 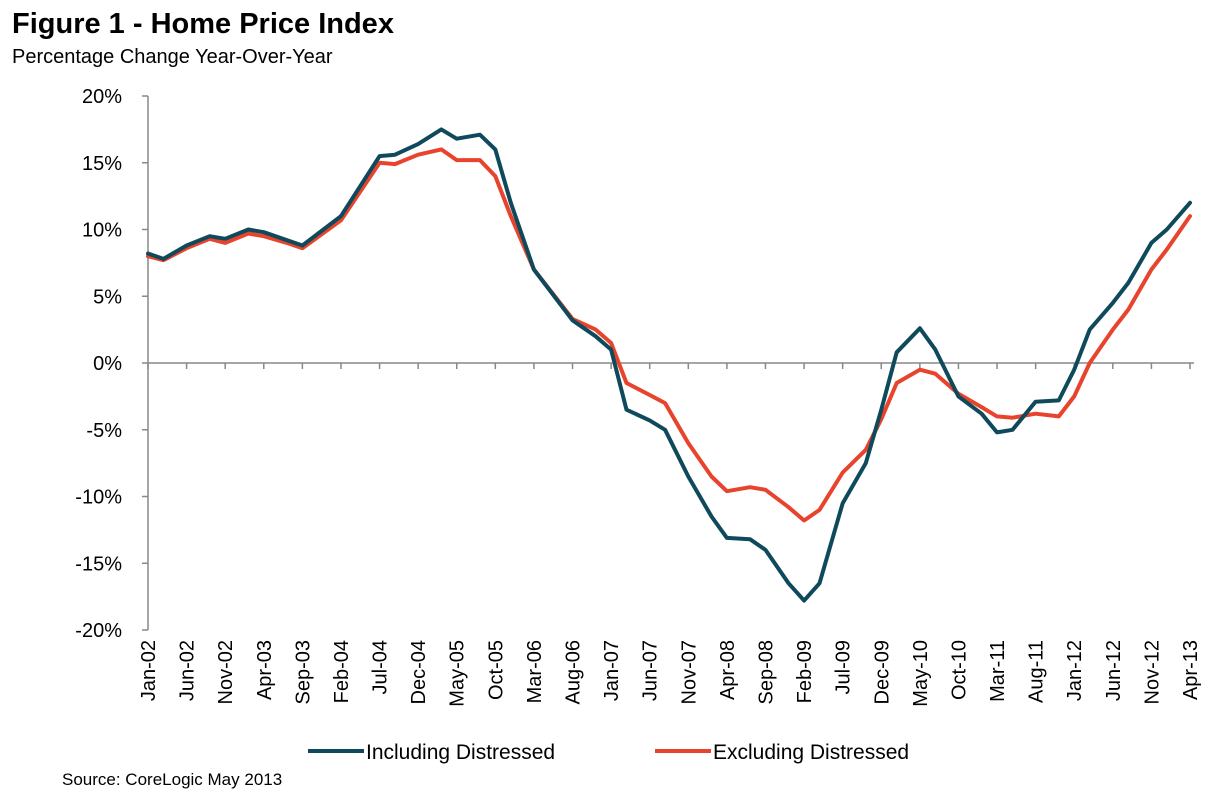 What do you see at coordinates (460, 752) in the screenshot?
I see `legend-label: Including Distressed` at bounding box center [460, 752].